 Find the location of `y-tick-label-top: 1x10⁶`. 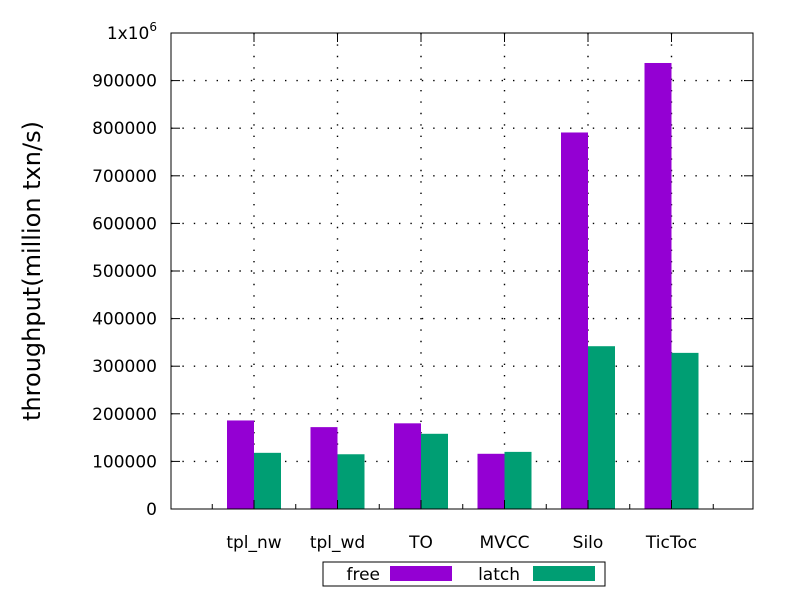

y-tick-label-top: 1x10⁶ is located at coordinates (132, 32).